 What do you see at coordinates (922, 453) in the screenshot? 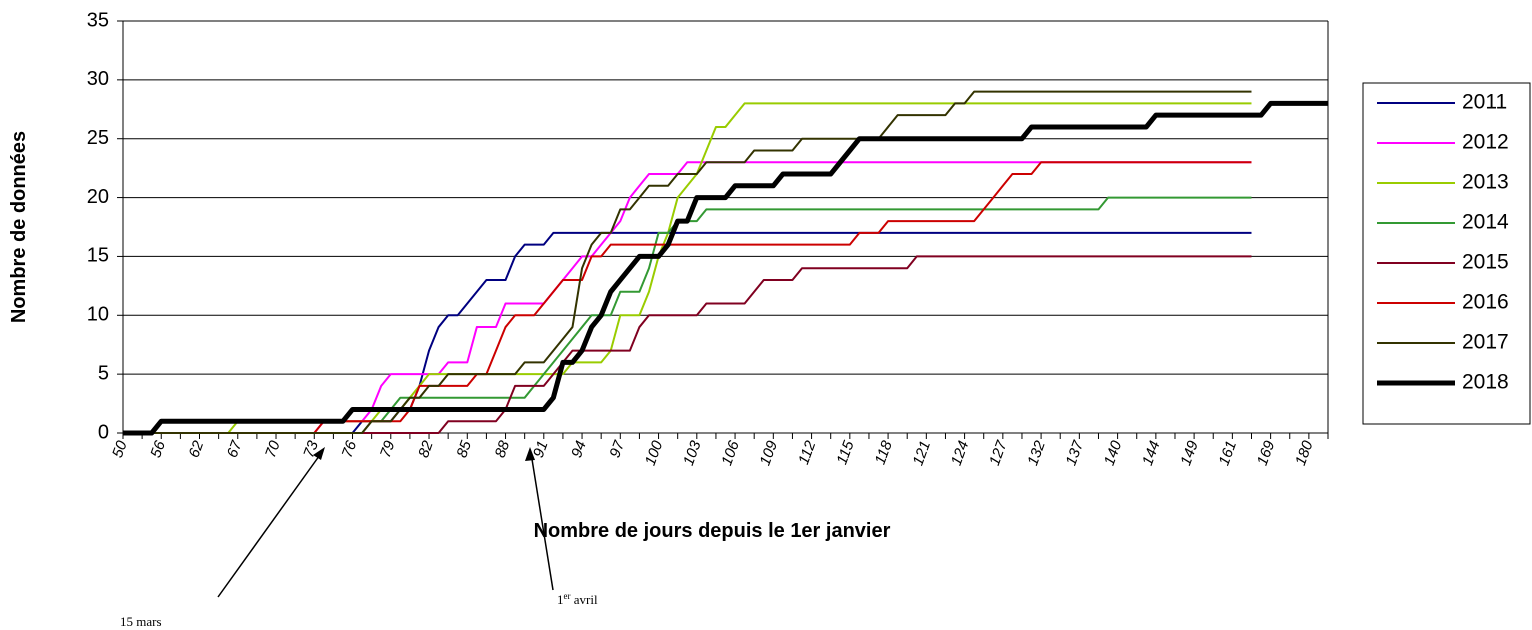
I see `x-tick-label: 121` at bounding box center [922, 453].